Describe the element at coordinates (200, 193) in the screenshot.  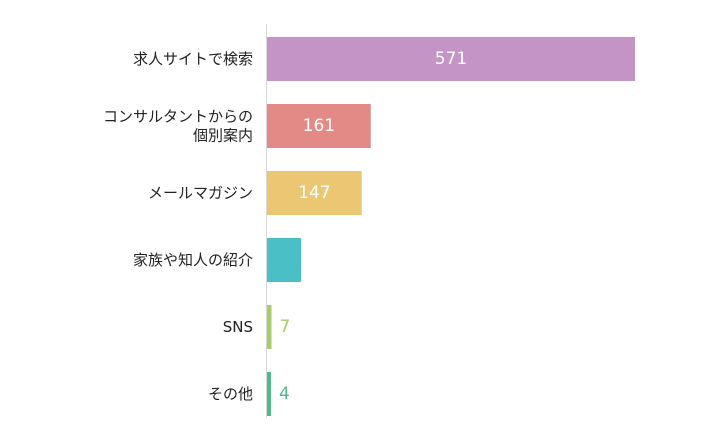
I see `category-label-2-0: メールマガジン` at that location.